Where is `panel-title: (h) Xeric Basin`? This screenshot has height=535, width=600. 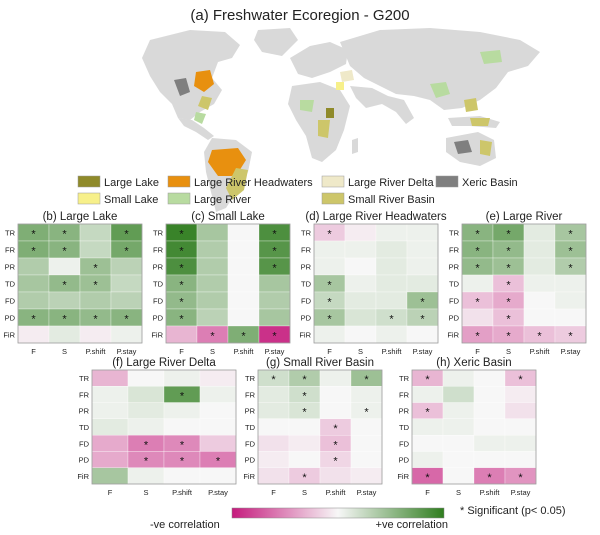
panel-title: (h) Xeric Basin is located at coordinates (473, 363).